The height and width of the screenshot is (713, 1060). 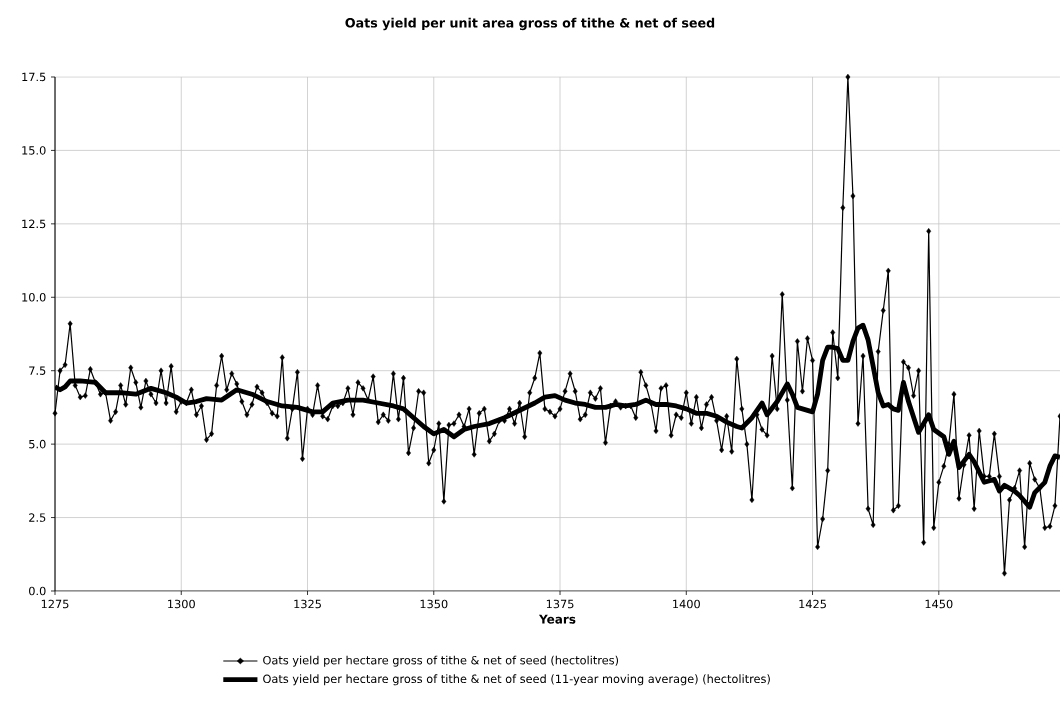 I want to click on y-tick-label: 2.5, so click(x=37, y=517).